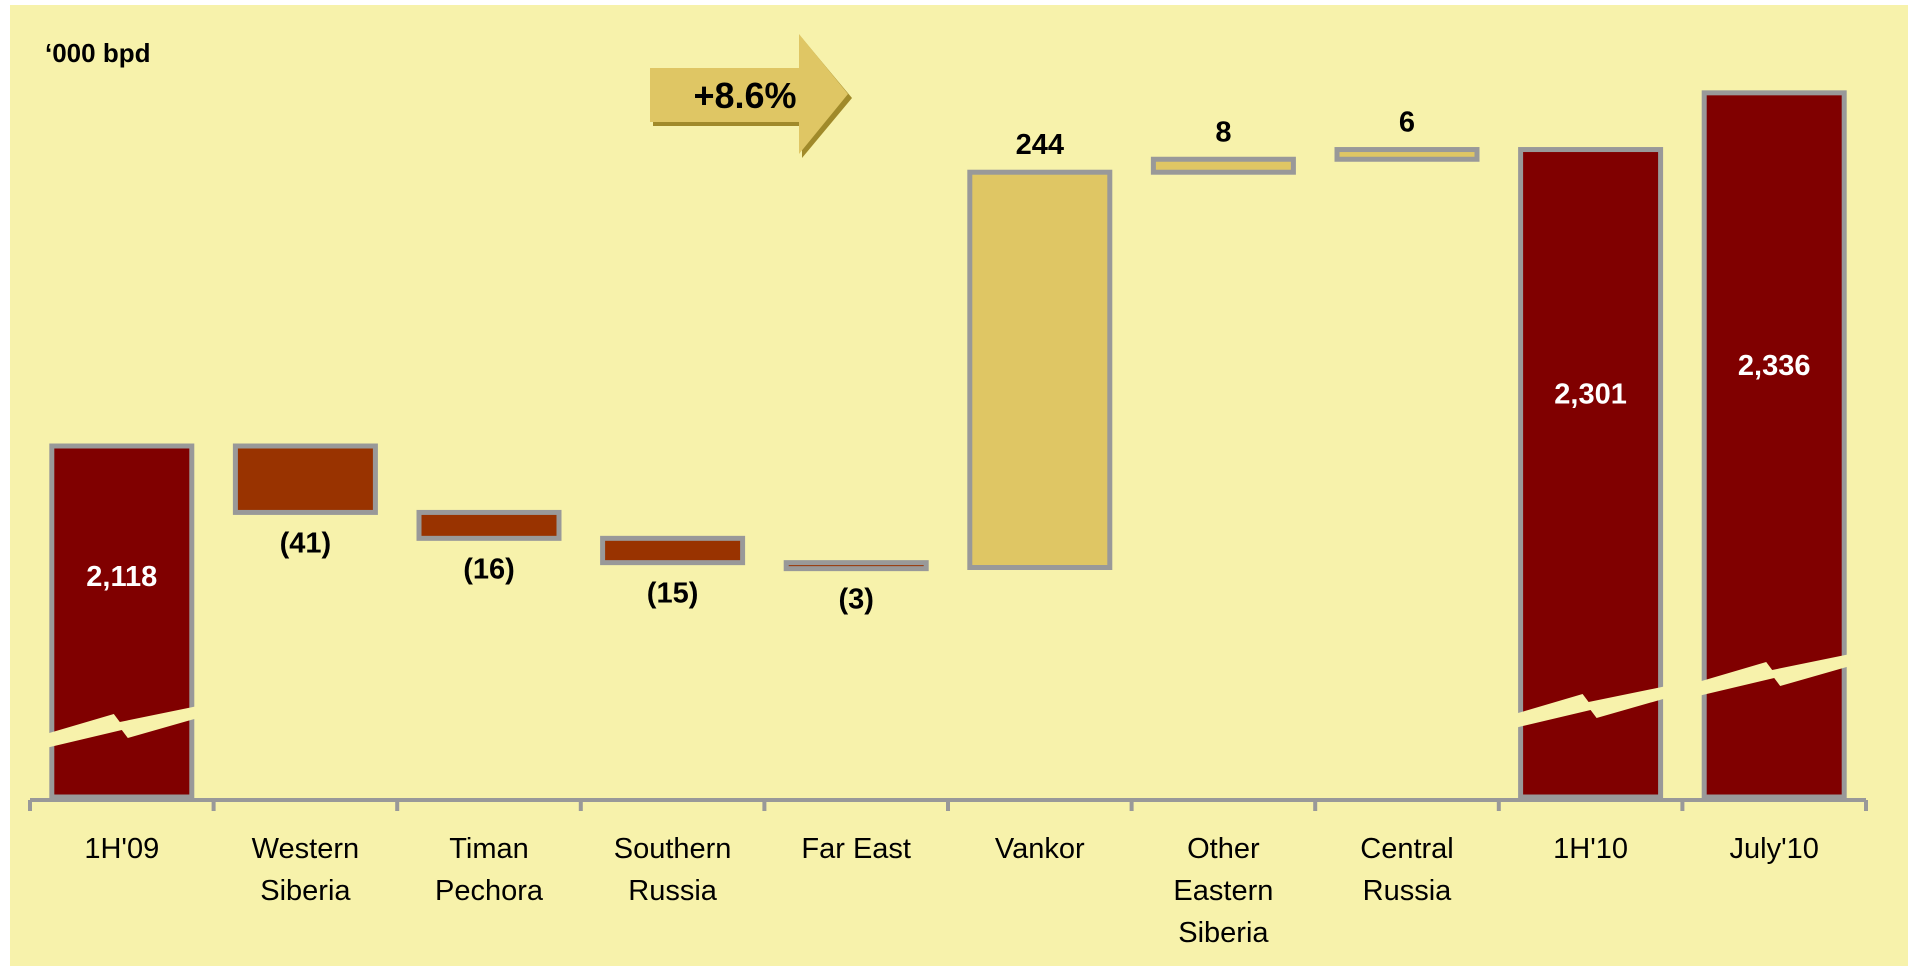 This screenshot has width=1908, height=971. What do you see at coordinates (306, 543) in the screenshot?
I see `data-label: (41)` at bounding box center [306, 543].